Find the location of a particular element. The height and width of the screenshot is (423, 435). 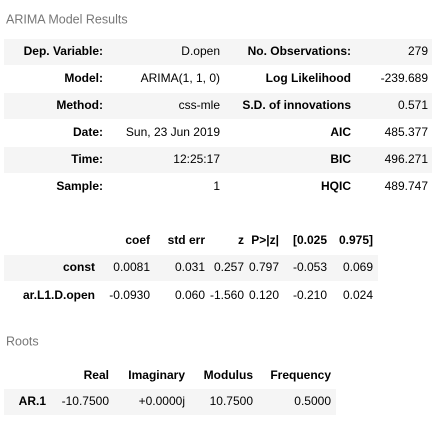

cell-label: Model: is located at coordinates (83, 78).